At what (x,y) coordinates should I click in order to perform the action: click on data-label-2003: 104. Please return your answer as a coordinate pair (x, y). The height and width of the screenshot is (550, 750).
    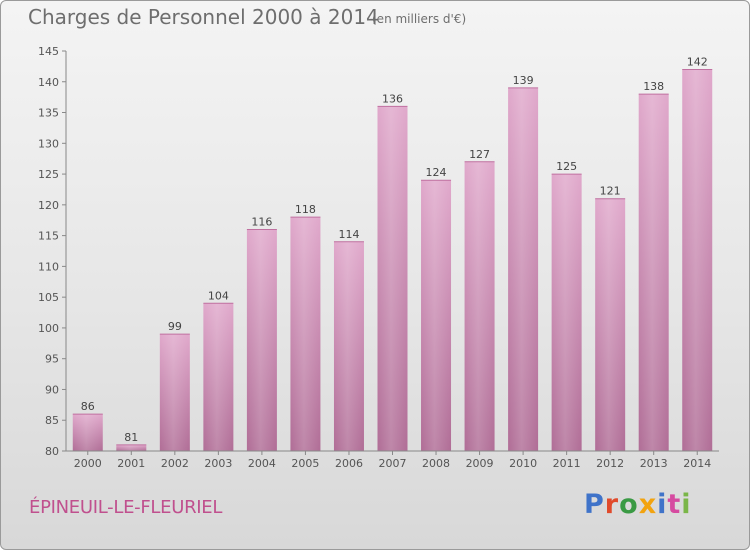
    Looking at the image, I should click on (218, 295).